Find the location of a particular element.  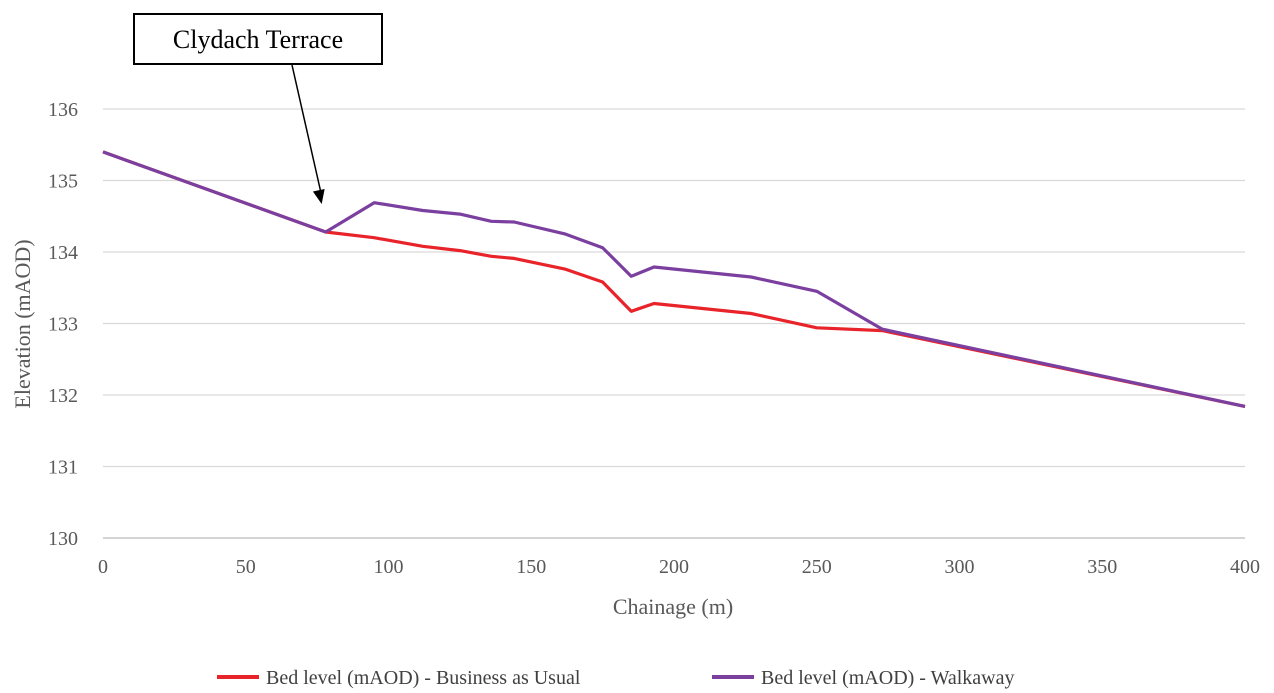

y-axis-ticks: 130 131 132 133 134 135 136 is located at coordinates (63, 324).